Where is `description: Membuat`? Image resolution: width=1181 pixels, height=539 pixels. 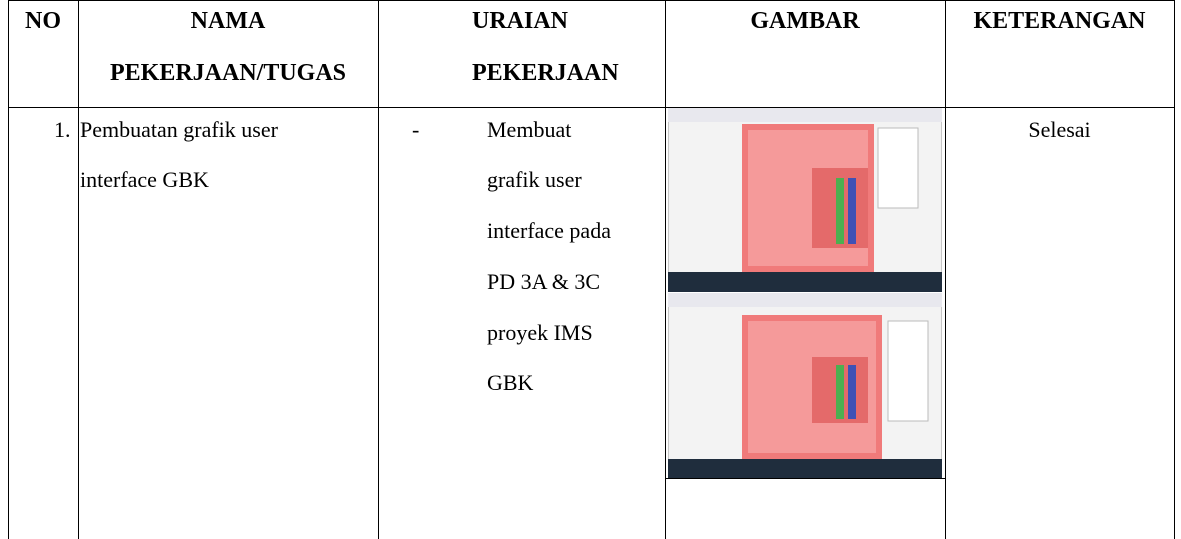
description: Membuat is located at coordinates (529, 129).